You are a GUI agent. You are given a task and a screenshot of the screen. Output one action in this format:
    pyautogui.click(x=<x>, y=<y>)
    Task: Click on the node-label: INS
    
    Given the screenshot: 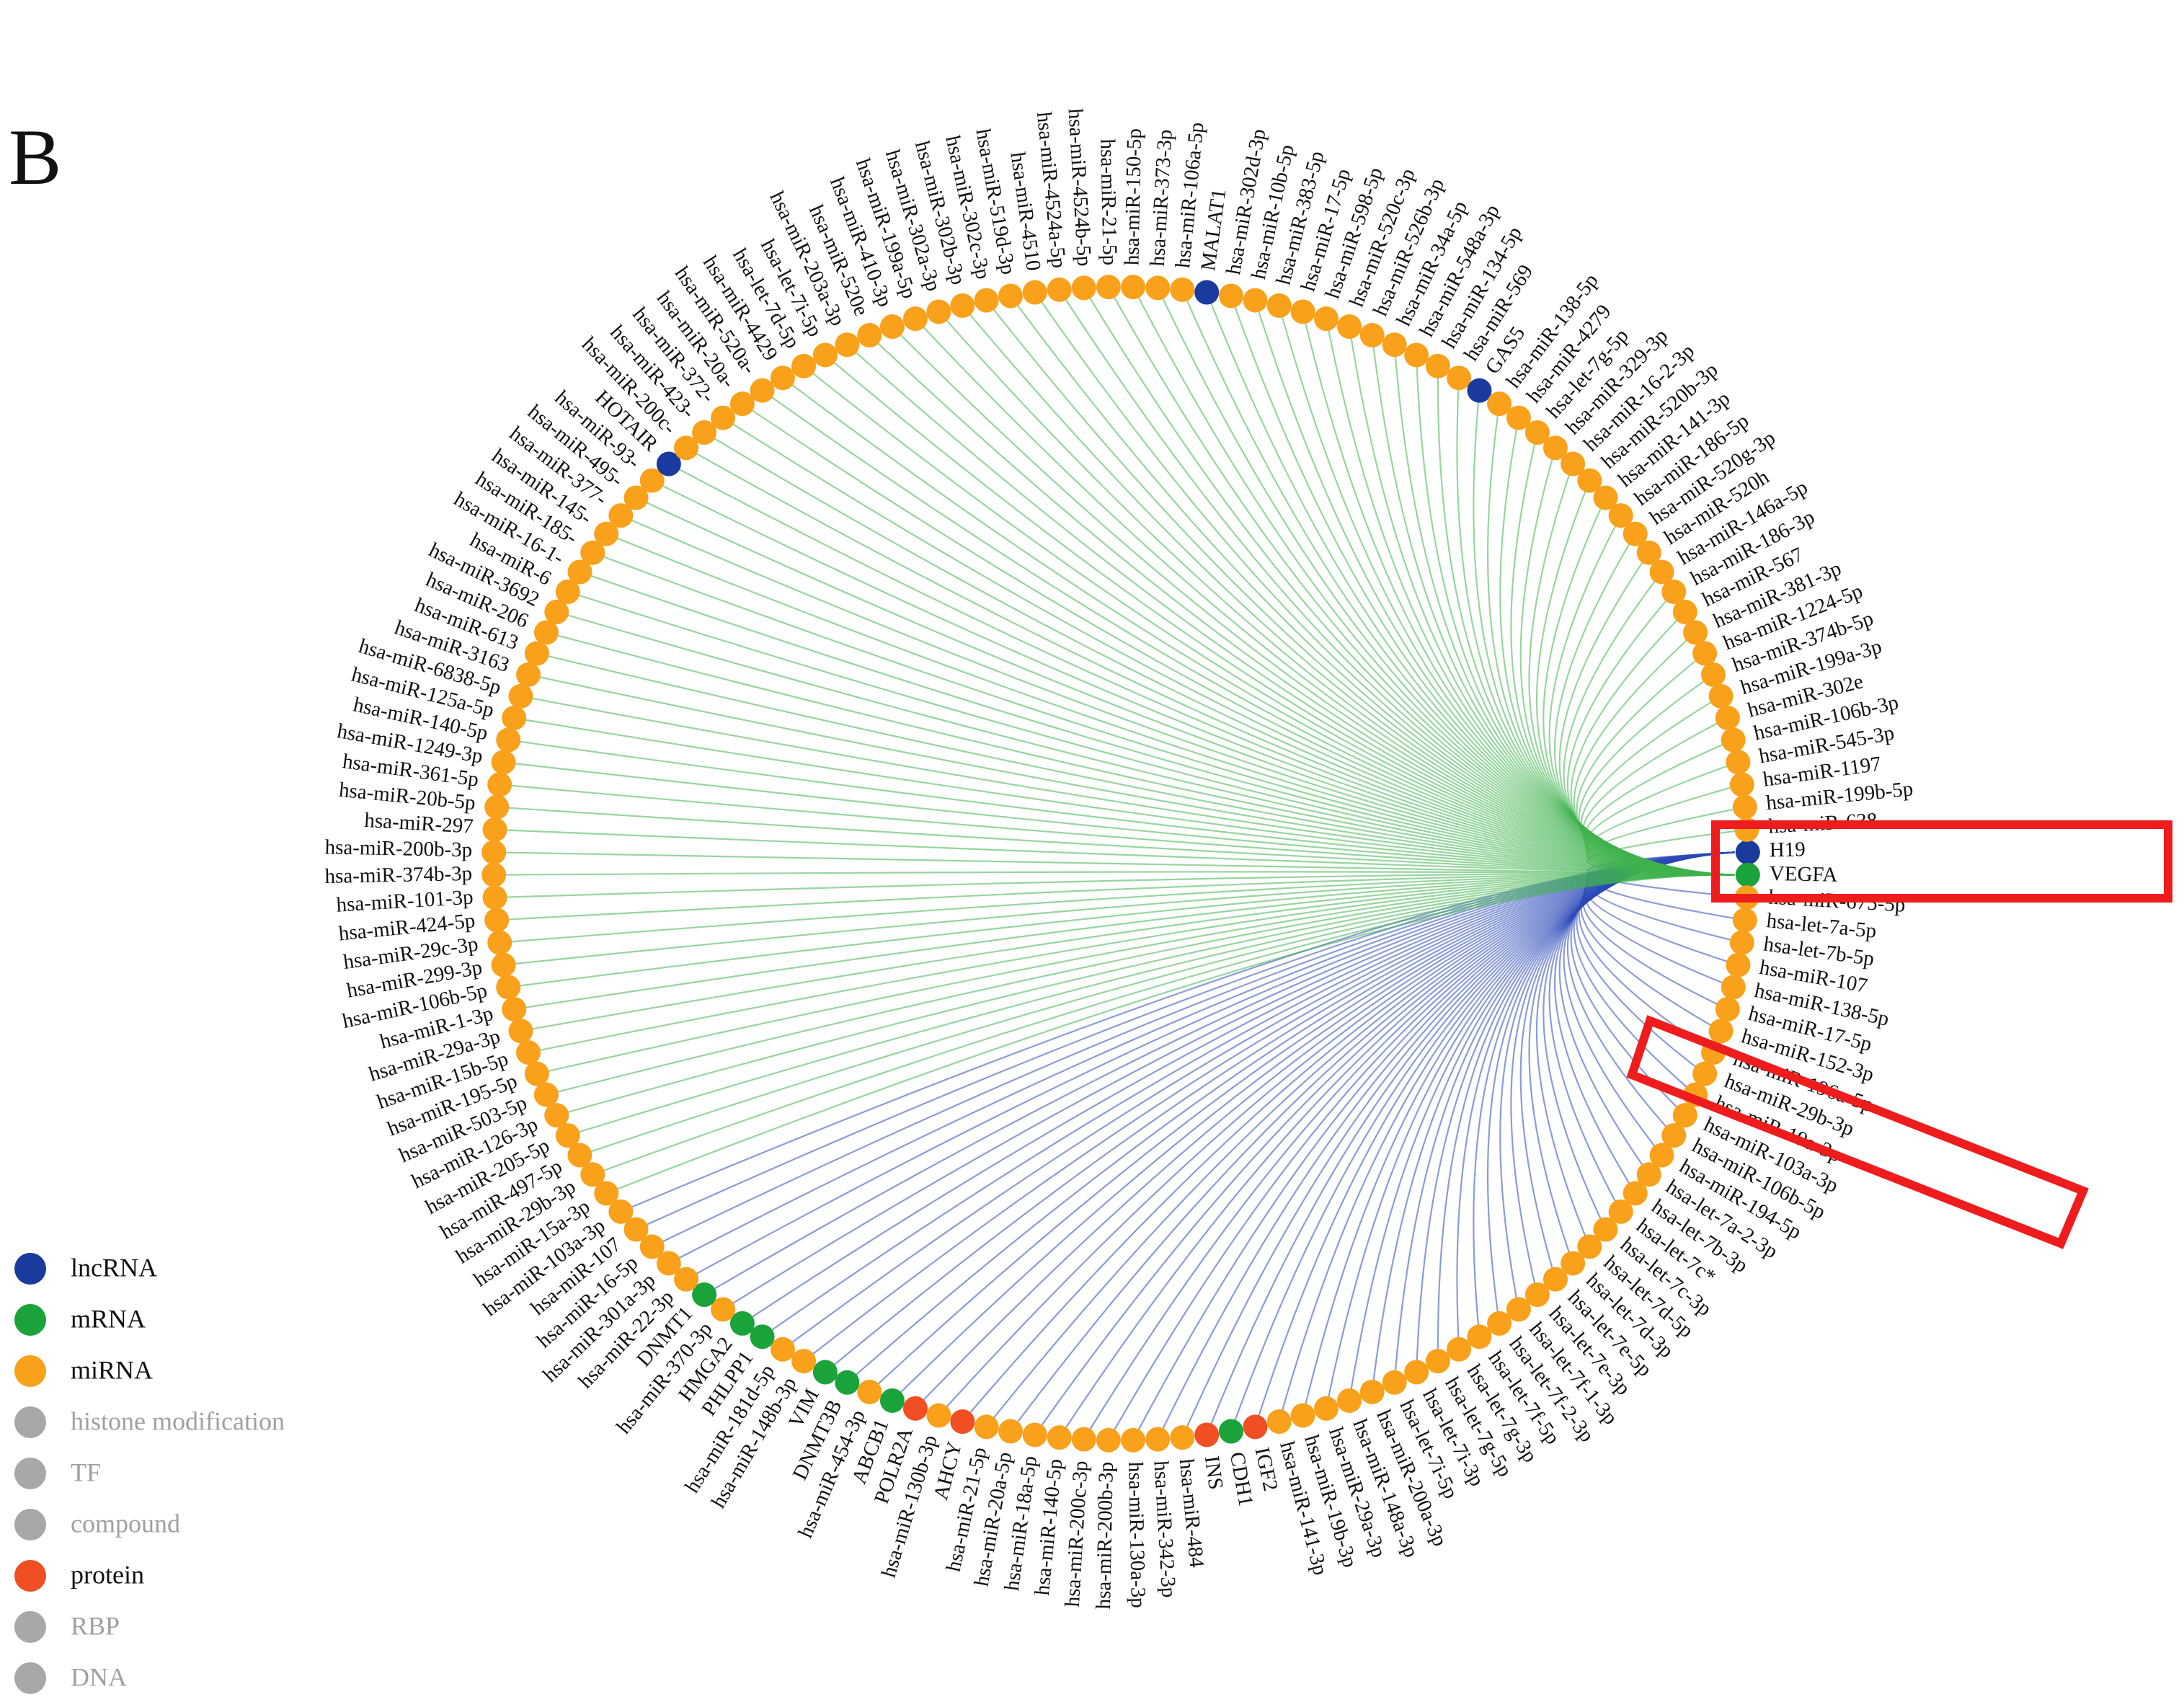 What is the action you would take?
    pyautogui.click(x=1214, y=1473)
    